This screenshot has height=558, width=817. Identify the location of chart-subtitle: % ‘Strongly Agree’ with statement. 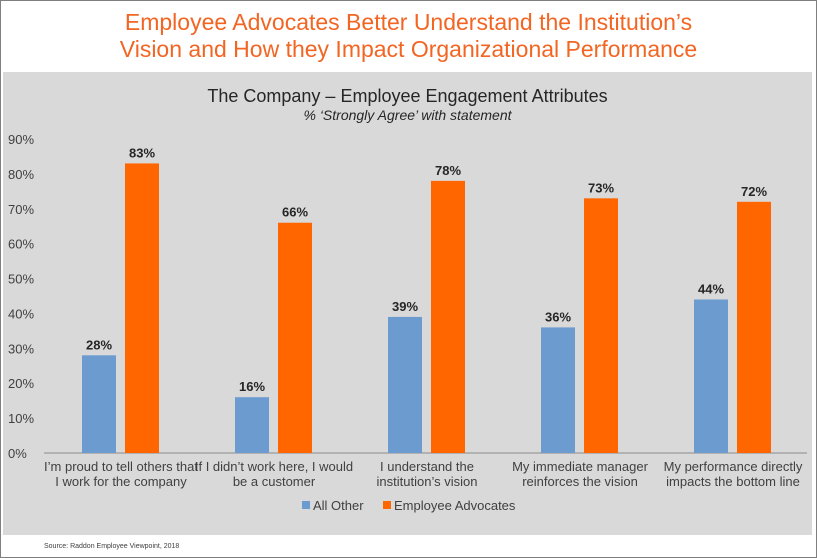
(407, 115).